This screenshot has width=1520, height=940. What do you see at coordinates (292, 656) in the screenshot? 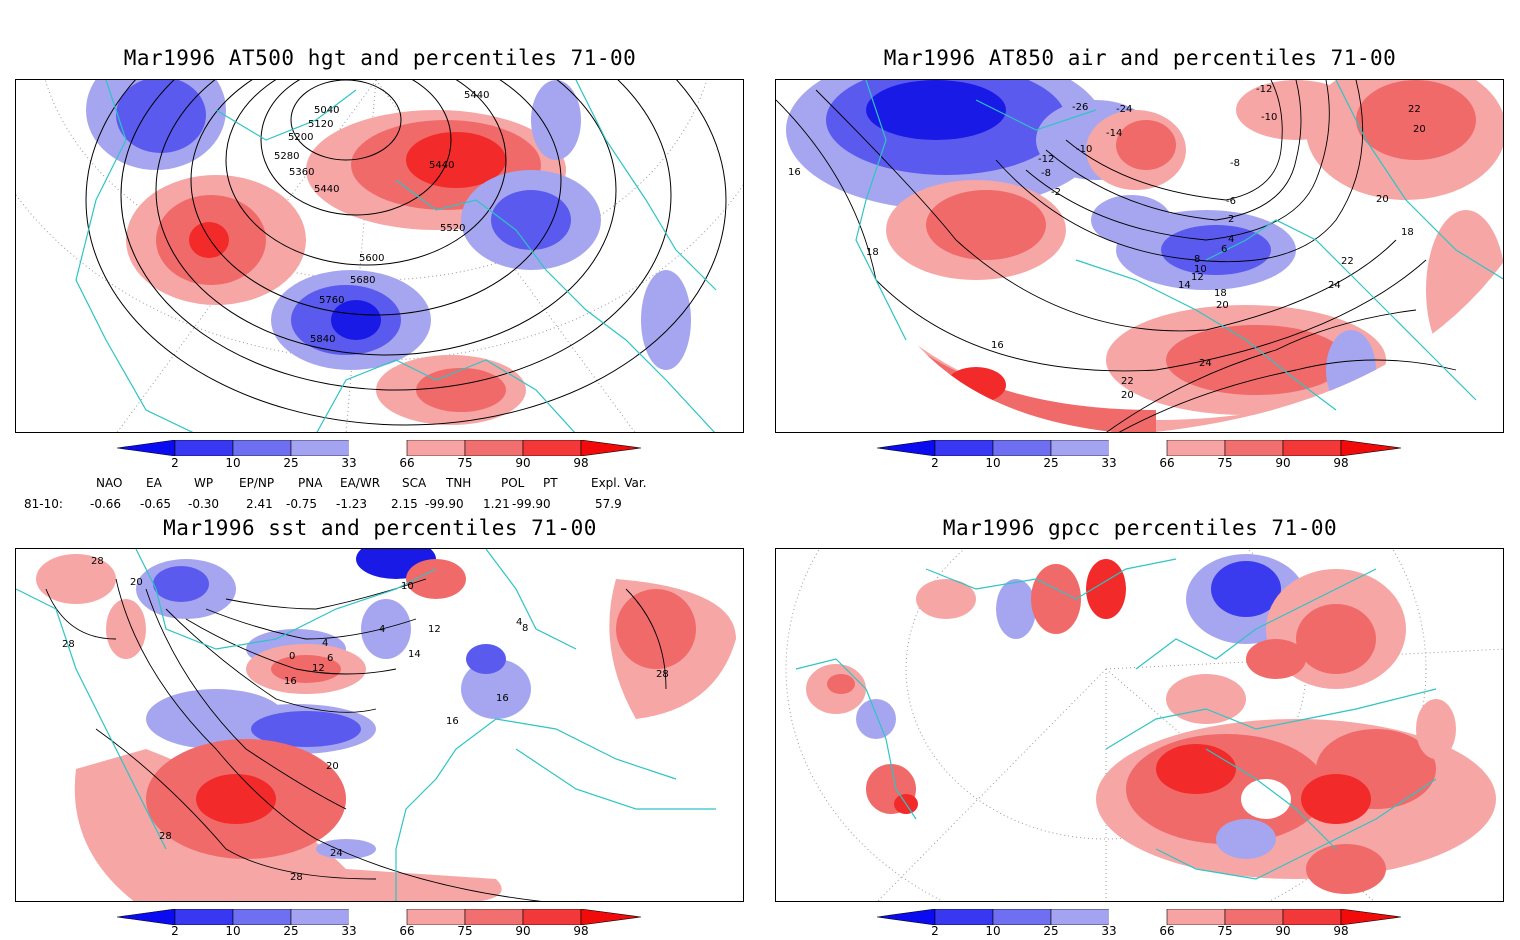
I see `contour-label: 0` at bounding box center [292, 656].